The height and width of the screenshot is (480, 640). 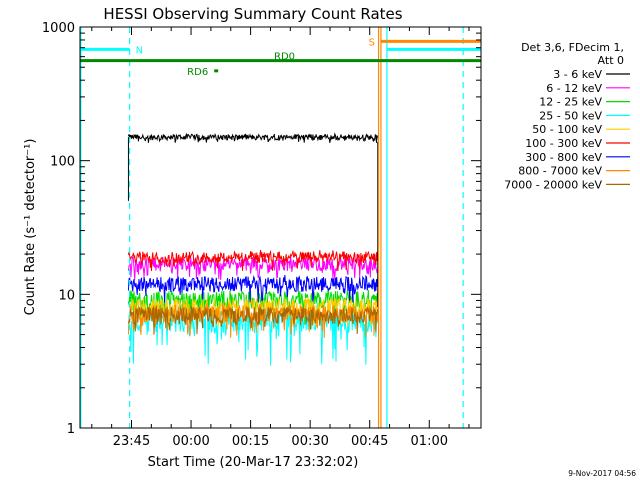 What do you see at coordinates (131, 441) in the screenshot?
I see `x-tick-label-1: 23:45` at bounding box center [131, 441].